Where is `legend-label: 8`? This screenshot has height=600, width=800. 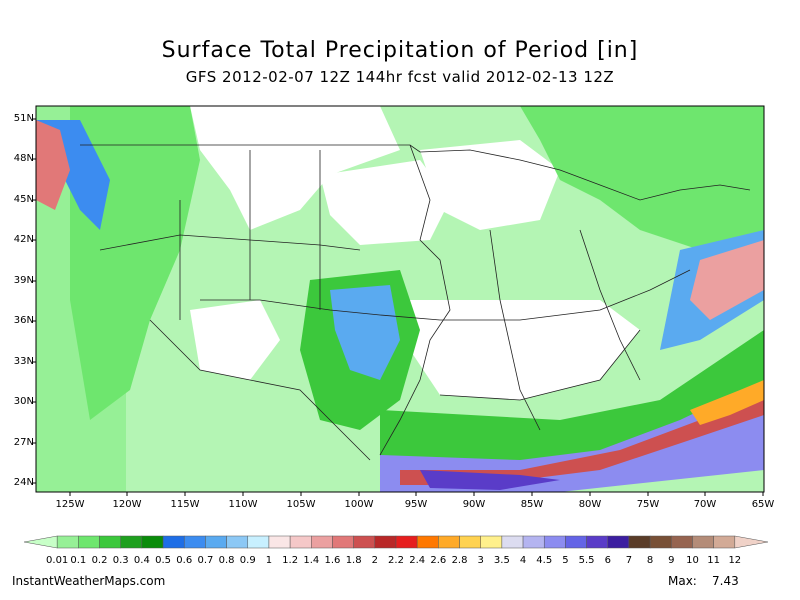 legend-label: 8 is located at coordinates (650, 560).